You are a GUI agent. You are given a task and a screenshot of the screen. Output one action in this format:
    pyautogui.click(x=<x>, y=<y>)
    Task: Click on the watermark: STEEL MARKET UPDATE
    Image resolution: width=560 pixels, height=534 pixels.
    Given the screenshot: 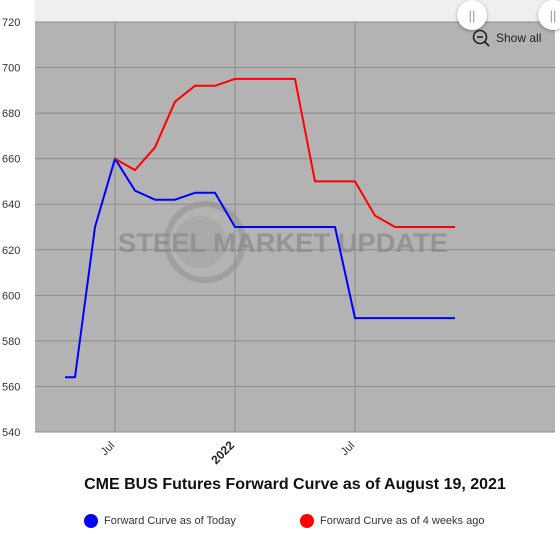 What is the action you would take?
    pyautogui.click(x=283, y=242)
    